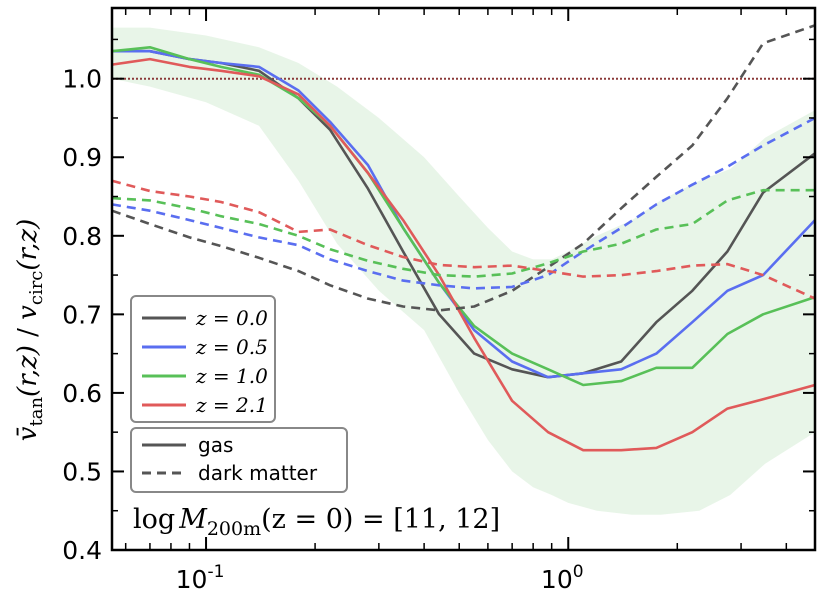 This screenshot has height=598, width=830. I want to click on y-tick-label: 0.4, so click(82, 550).